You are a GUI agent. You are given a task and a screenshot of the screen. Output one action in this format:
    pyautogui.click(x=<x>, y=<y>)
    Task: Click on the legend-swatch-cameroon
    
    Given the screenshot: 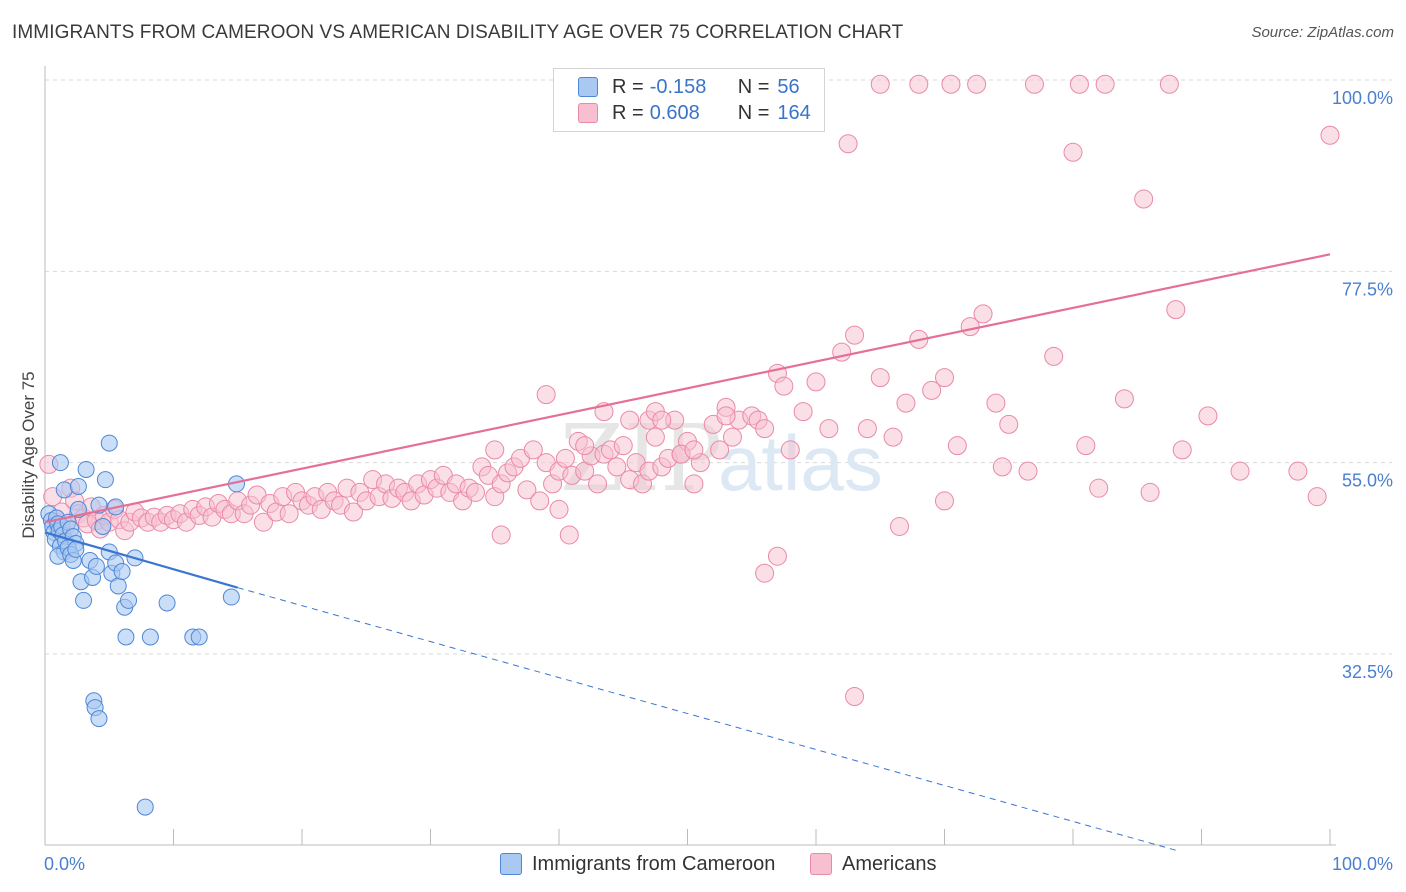 What is the action you would take?
    pyautogui.click(x=511, y=864)
    